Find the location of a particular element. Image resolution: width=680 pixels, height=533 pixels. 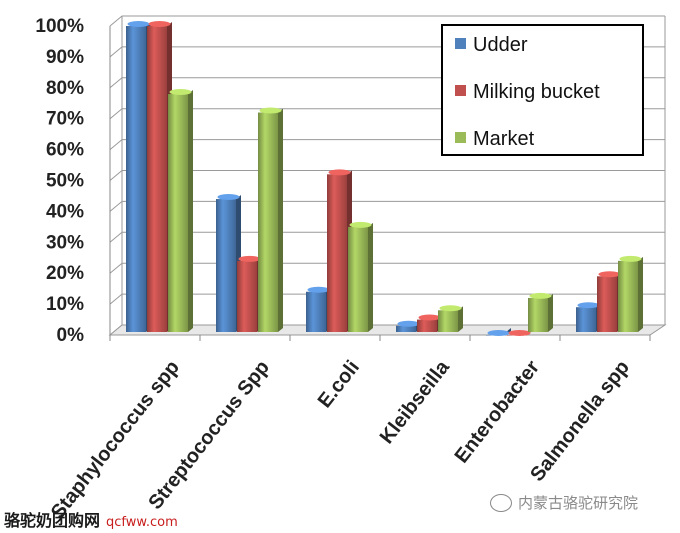

y-tick-label: 70% is located at coordinates (65, 119).